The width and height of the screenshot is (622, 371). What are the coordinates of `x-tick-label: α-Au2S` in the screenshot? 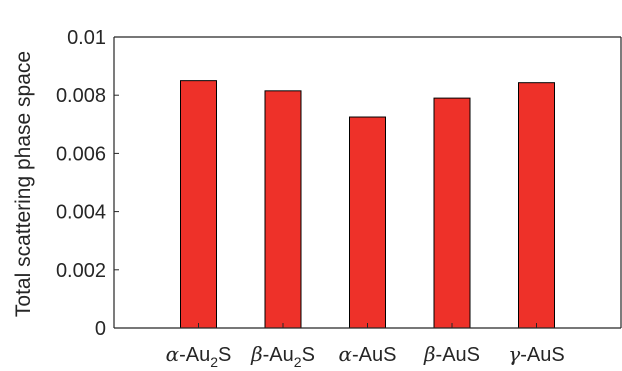 It's located at (199, 356).